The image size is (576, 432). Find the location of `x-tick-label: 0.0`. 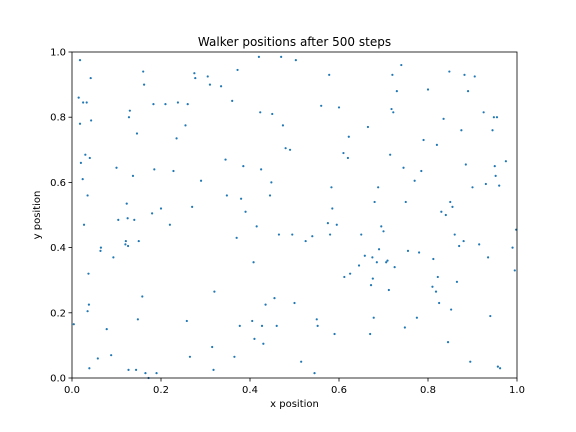

x-tick-label: 0.0 is located at coordinates (72, 390).